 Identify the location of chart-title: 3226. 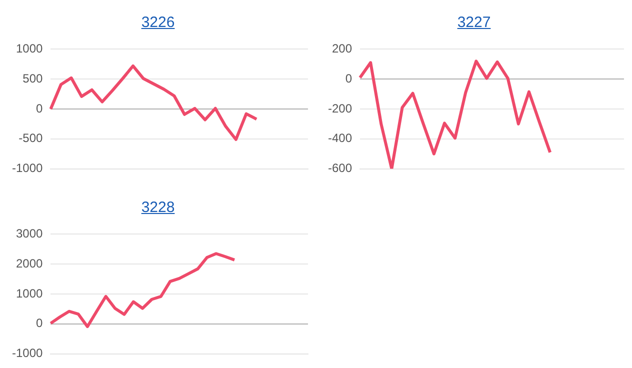
(158, 23).